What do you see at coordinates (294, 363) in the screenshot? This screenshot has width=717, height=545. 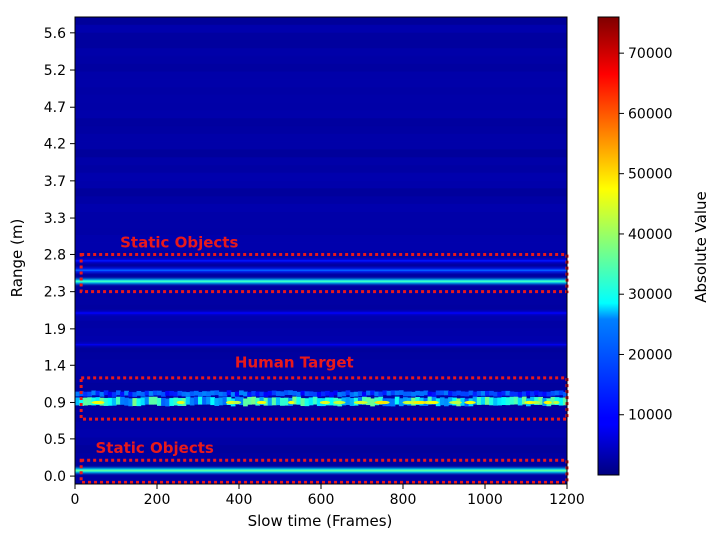 I see `annotation-label: Human Target` at bounding box center [294, 363].